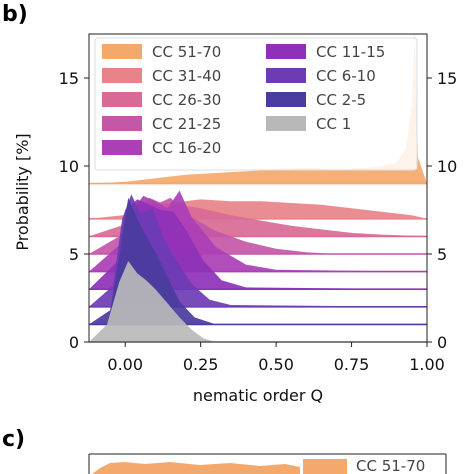  What do you see at coordinates (69, 78) in the screenshot?
I see `y-tick-label-left: 15` at bounding box center [69, 78].